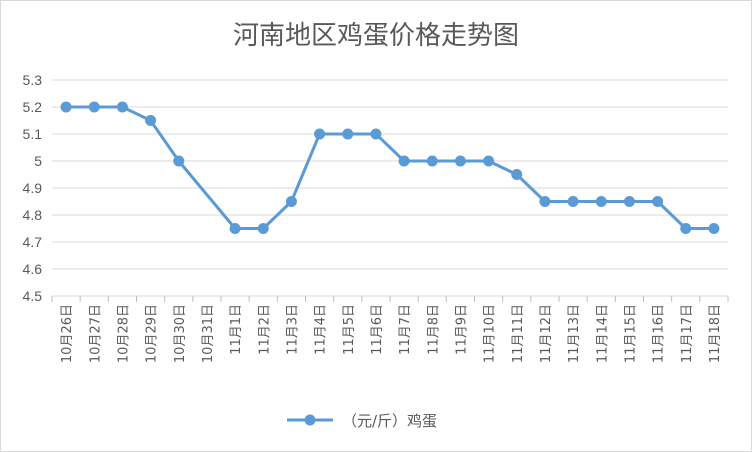 This screenshot has height=452, width=752. I want to click on legend-marker-swatch, so click(310, 420).